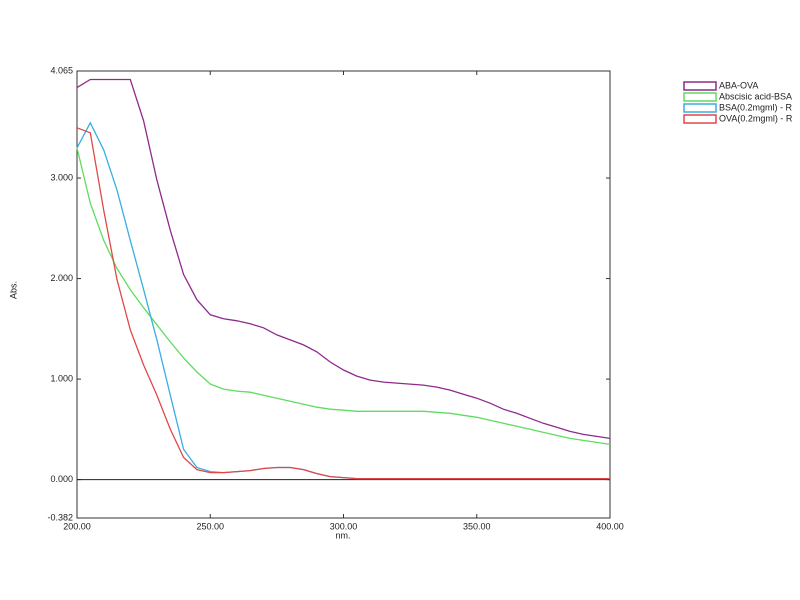 This screenshot has width=800, height=600. Describe the element at coordinates (61, 479) in the screenshot. I see `y-tick-label: 0.000` at that location.